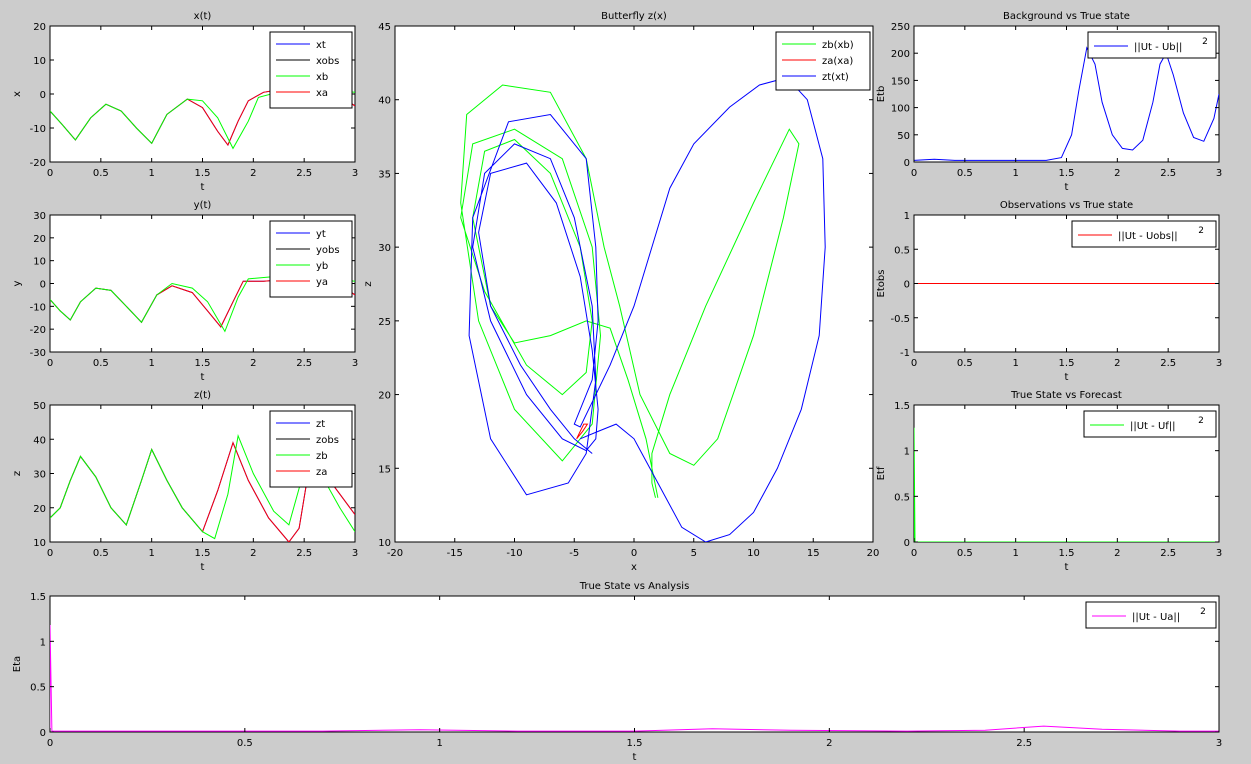 The image size is (1251, 764). Describe the element at coordinates (900, 81) in the screenshot. I see `y-tick-label: 150` at that location.